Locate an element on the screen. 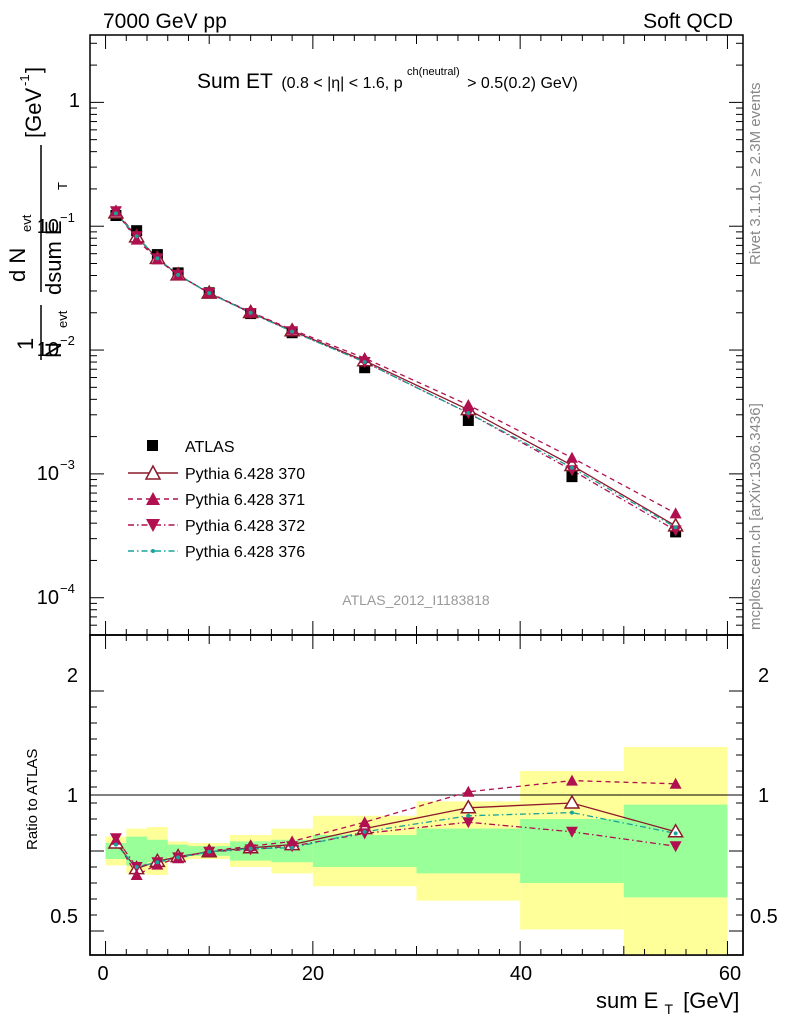  ratio-y-axis-label: Ratio to ATLAS is located at coordinates (32, 799).